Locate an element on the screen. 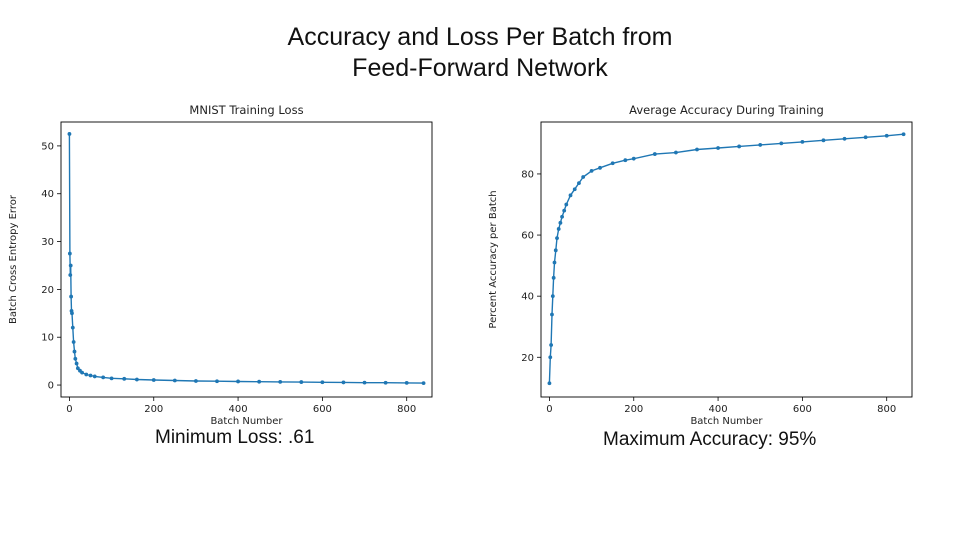 Image resolution: width=960 pixels, height=540 pixels. maximum-accuracy-caption: Maximum Accuracy: 95% is located at coordinates (710, 439).